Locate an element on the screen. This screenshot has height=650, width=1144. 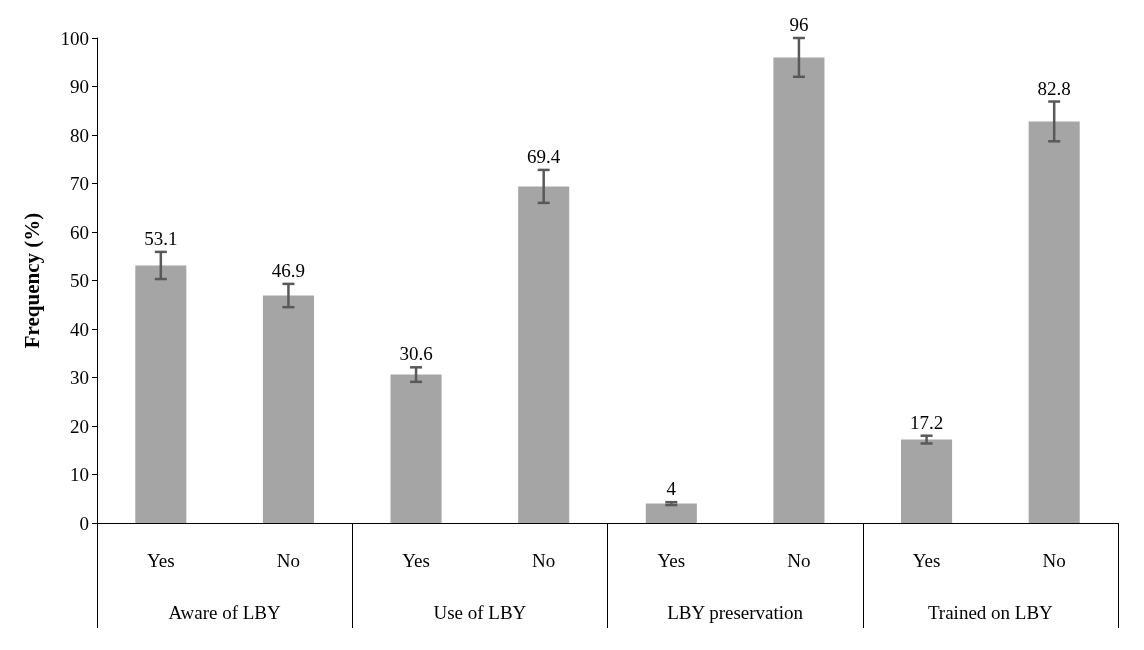
data-label: 4 is located at coordinates (671, 489).